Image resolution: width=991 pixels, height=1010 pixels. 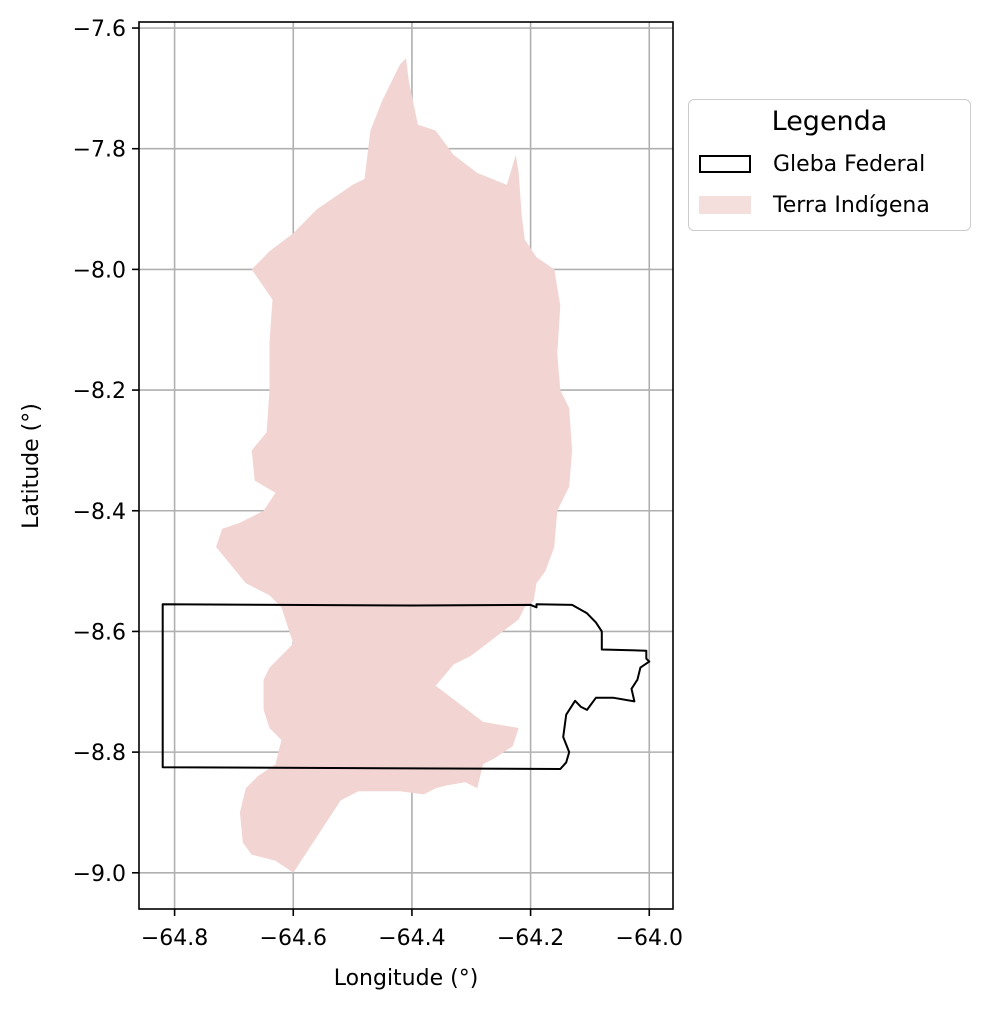 I want to click on legend: Legenda Gleba Federal Terra Indígena, so click(x=829, y=165).